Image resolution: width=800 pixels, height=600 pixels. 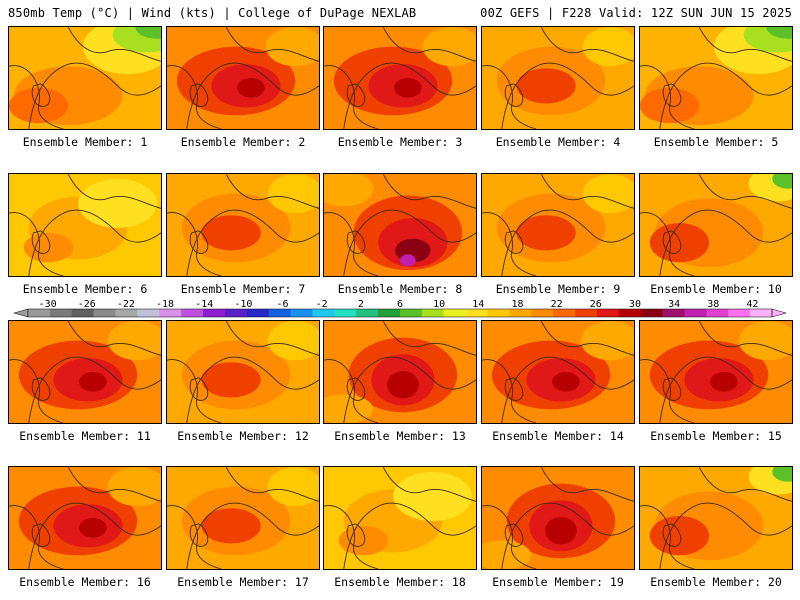 What do you see at coordinates (126, 304) in the screenshot?
I see `colorbar-tick-label: -22` at bounding box center [126, 304].